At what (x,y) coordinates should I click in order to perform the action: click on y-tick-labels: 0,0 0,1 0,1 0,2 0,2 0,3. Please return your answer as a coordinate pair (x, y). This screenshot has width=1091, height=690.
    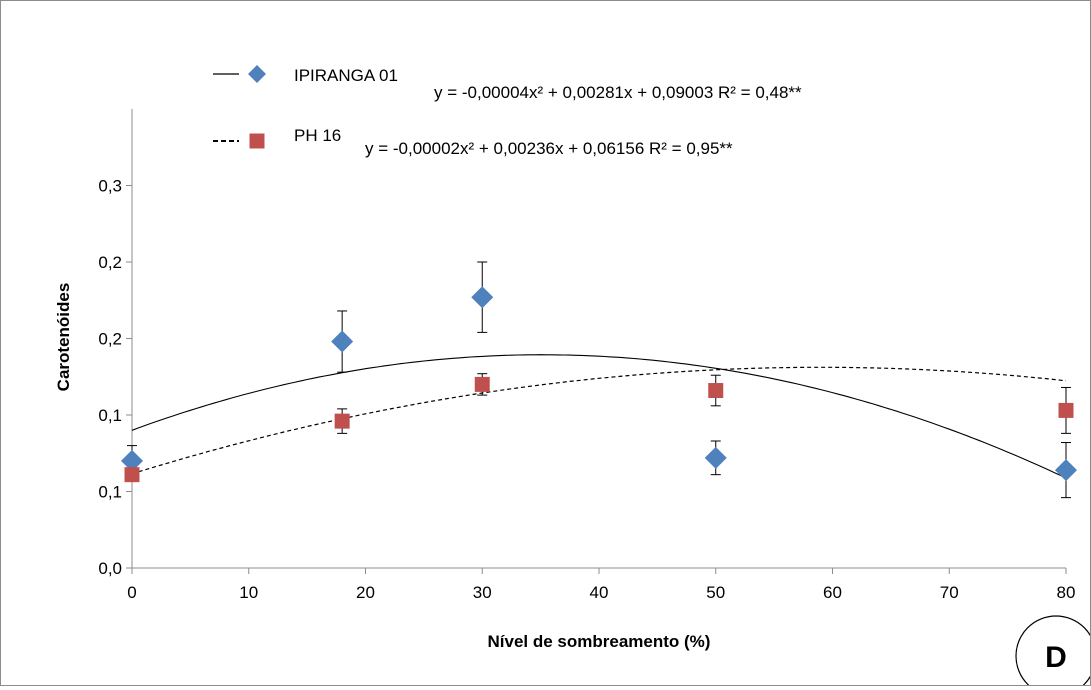
    Looking at the image, I should click on (110, 378).